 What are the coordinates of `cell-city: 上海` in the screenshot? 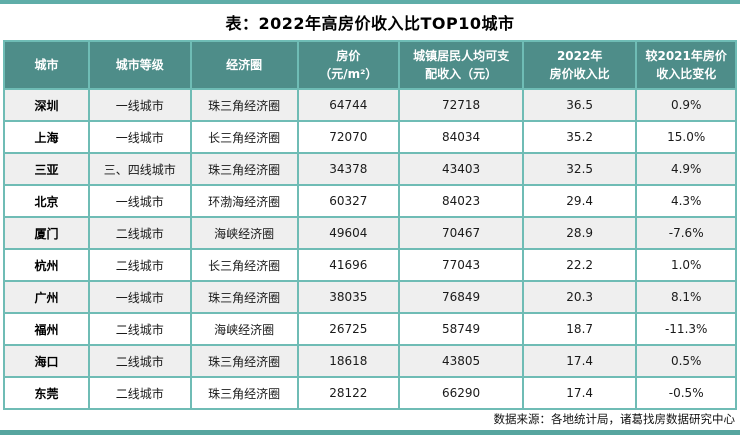 It's located at (46, 137).